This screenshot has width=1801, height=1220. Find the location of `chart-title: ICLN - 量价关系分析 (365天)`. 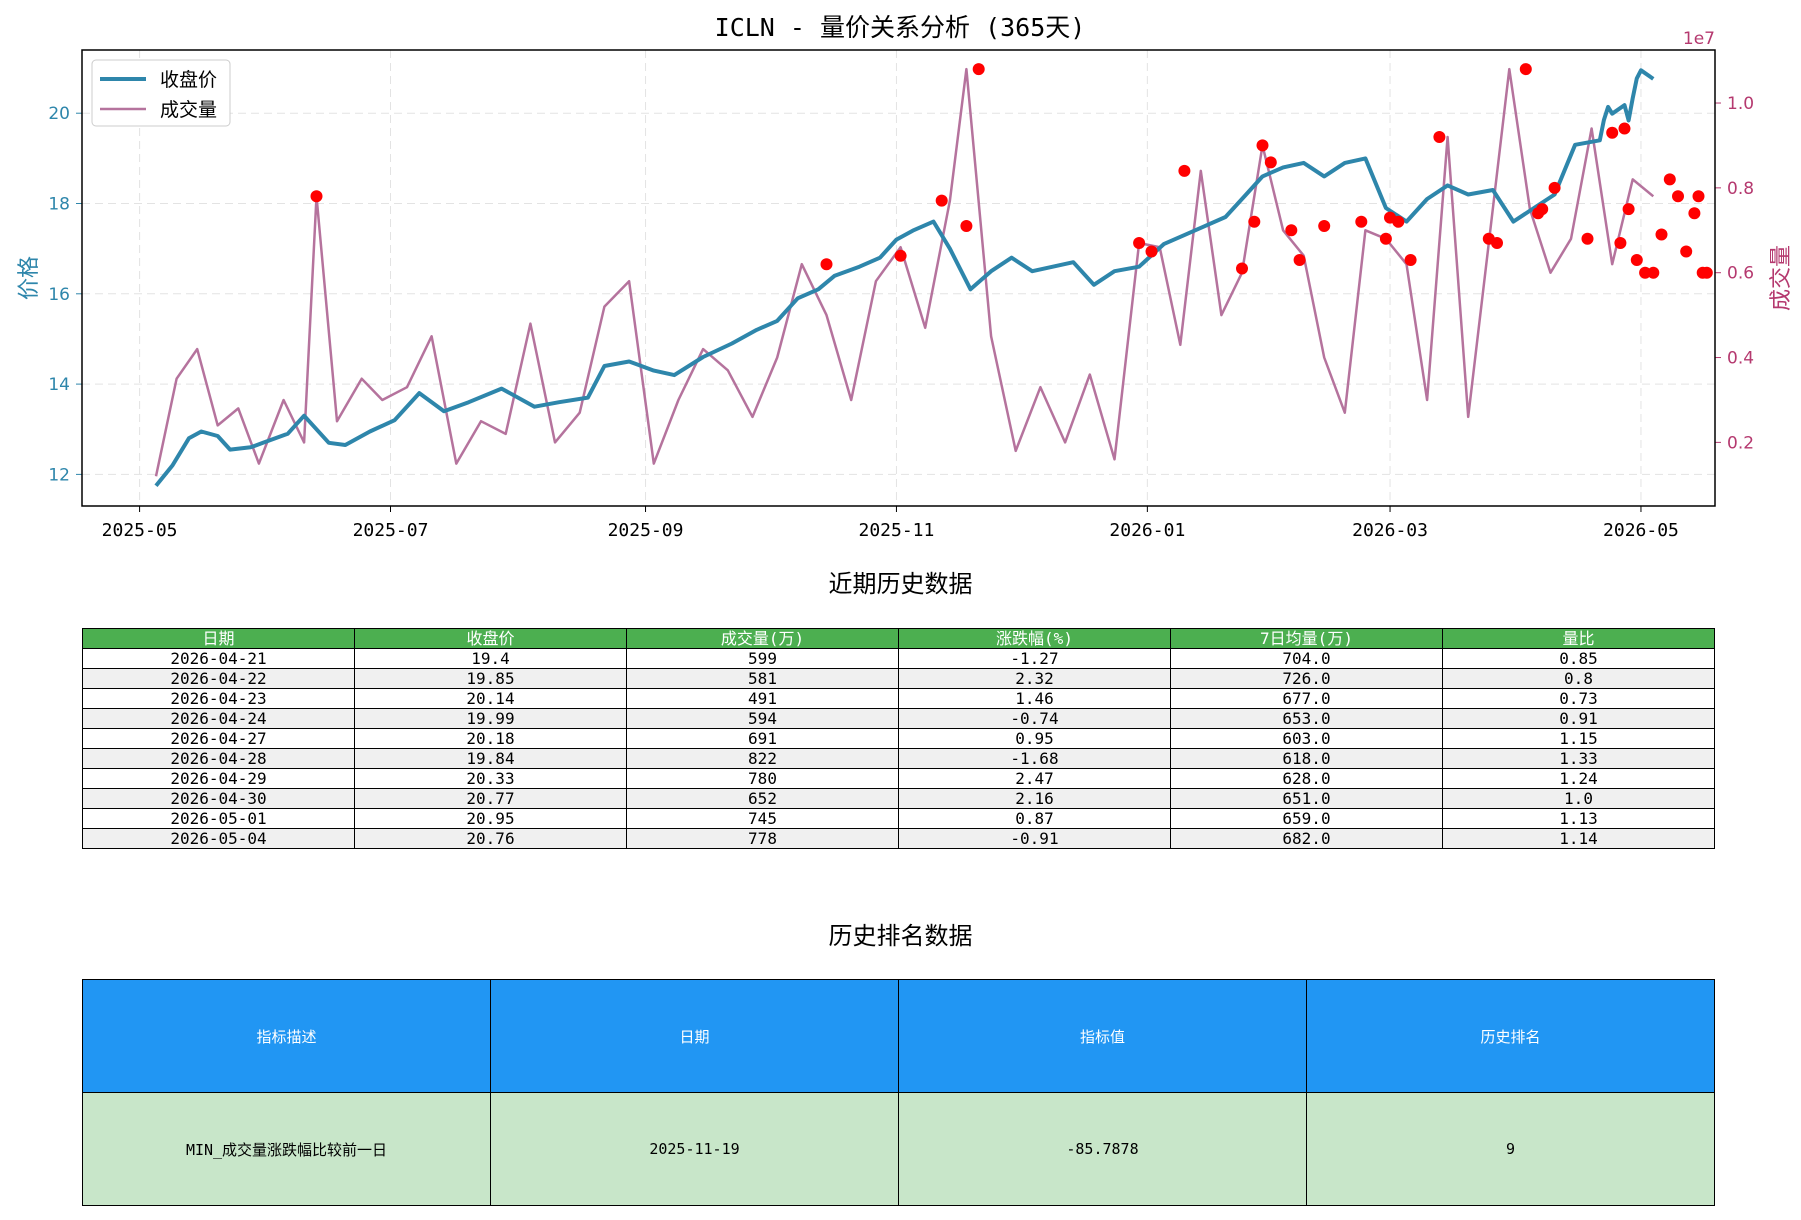

chart-title: ICLN - 量价关系分析 (365天) is located at coordinates (900, 27).